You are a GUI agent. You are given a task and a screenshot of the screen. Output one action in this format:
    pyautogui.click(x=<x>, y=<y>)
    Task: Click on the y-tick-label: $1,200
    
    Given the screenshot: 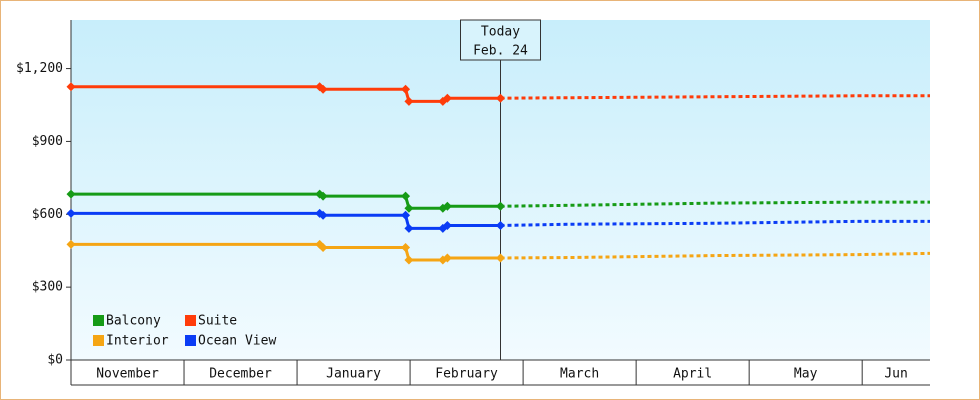 What is the action you would take?
    pyautogui.click(x=39, y=68)
    